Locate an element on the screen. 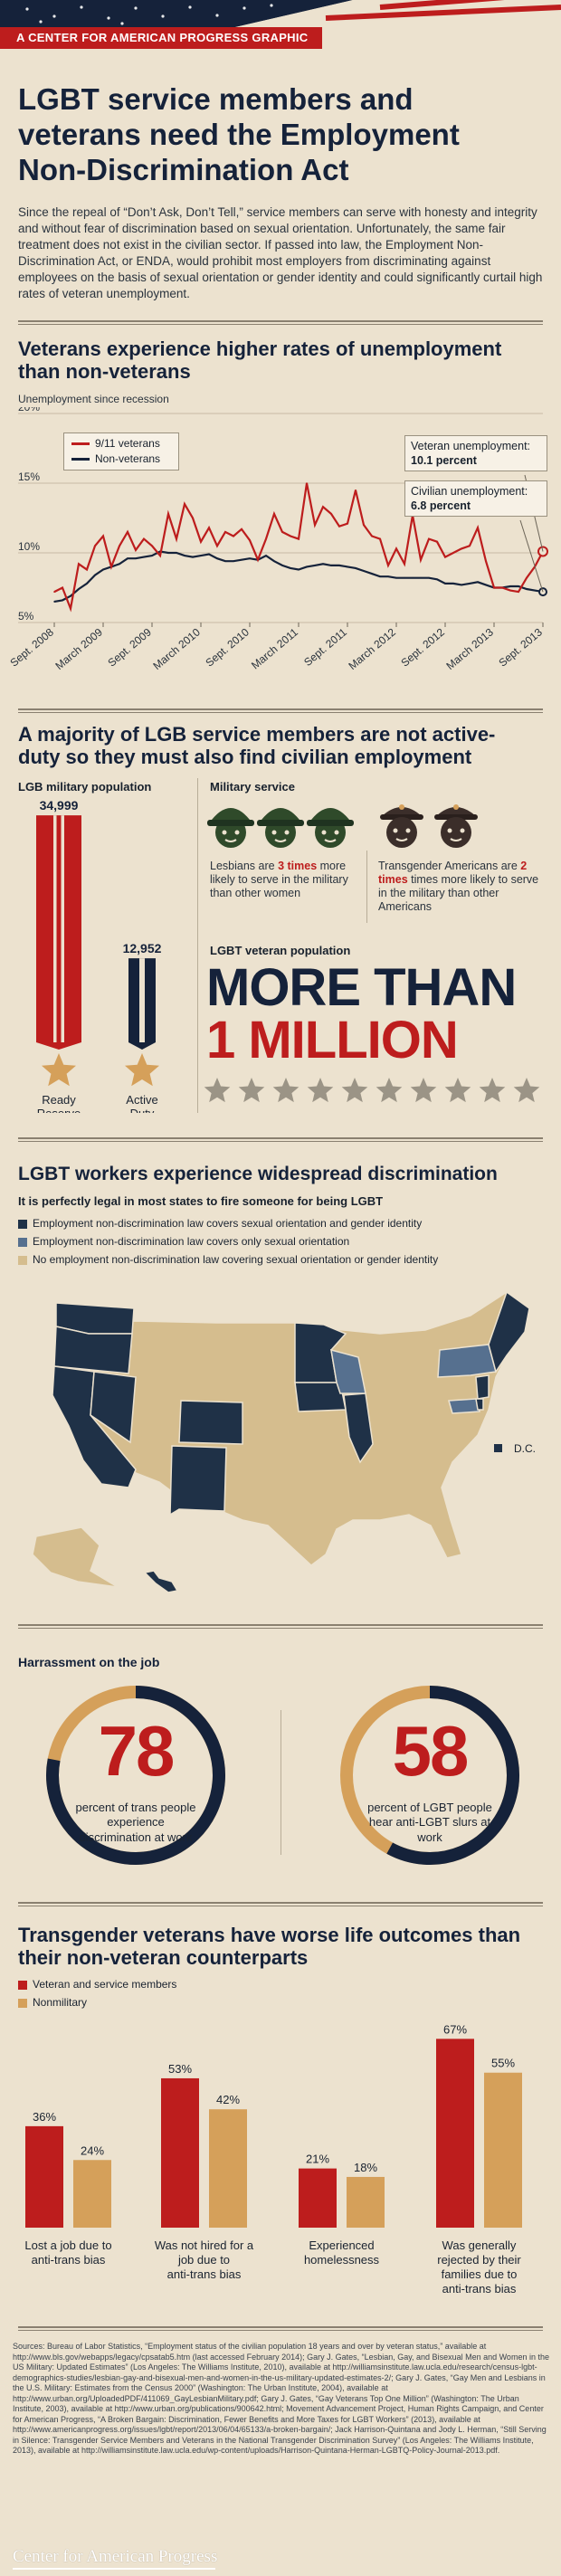 The height and width of the screenshot is (2576, 561). bar-value-label: 36% is located at coordinates (44, 2117).